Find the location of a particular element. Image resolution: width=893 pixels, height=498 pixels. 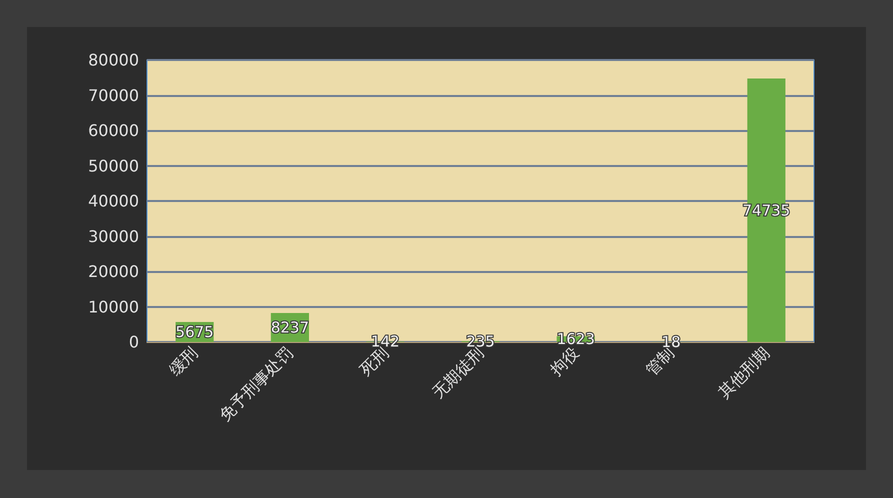

y-tick-label: 20000 is located at coordinates (113, 271).